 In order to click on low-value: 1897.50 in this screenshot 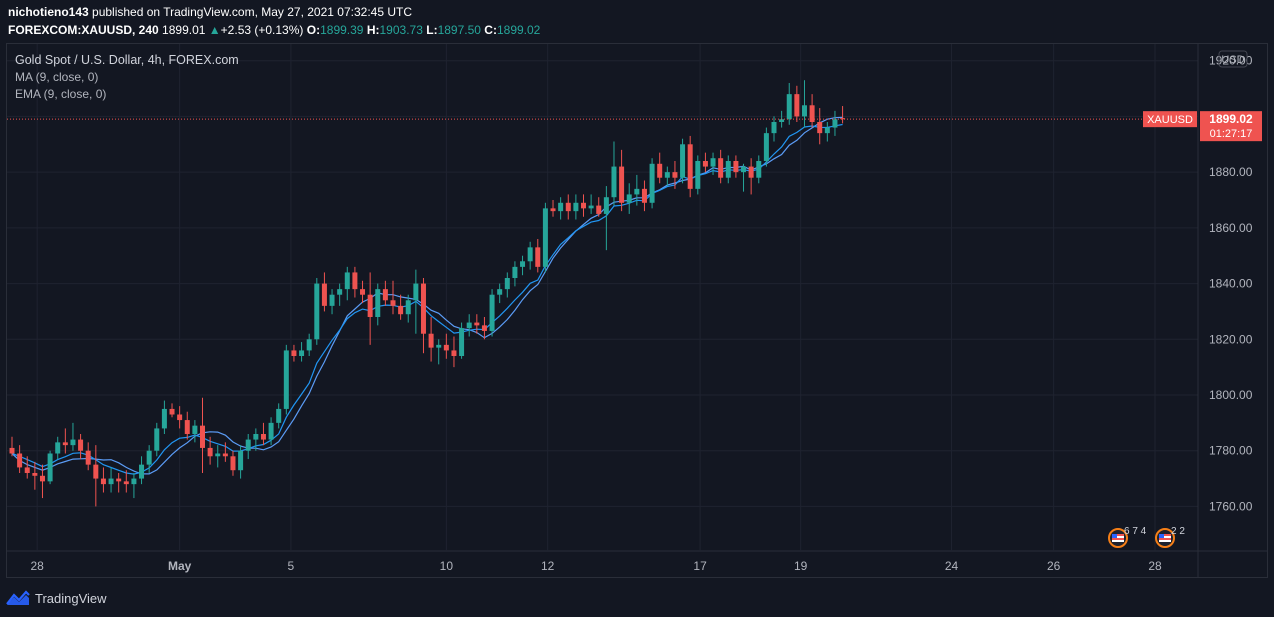, I will do `click(459, 30)`.